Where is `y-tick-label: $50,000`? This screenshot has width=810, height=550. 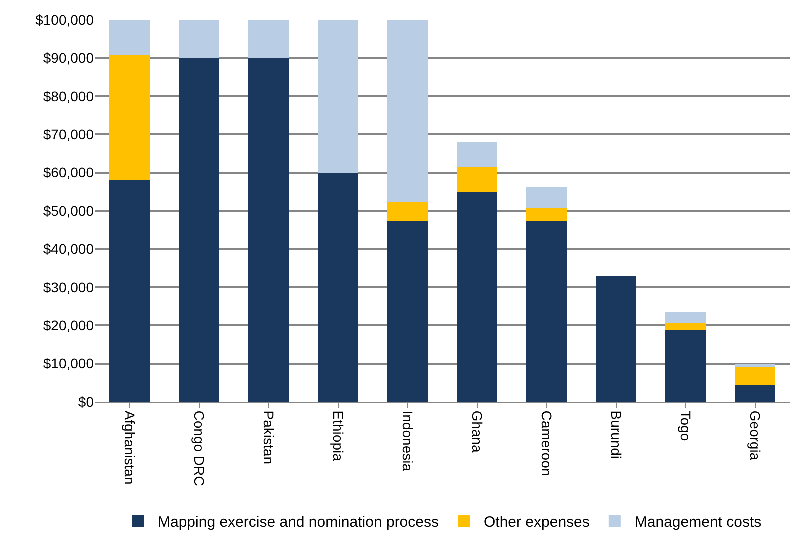 y-tick-label: $50,000 is located at coordinates (68, 210).